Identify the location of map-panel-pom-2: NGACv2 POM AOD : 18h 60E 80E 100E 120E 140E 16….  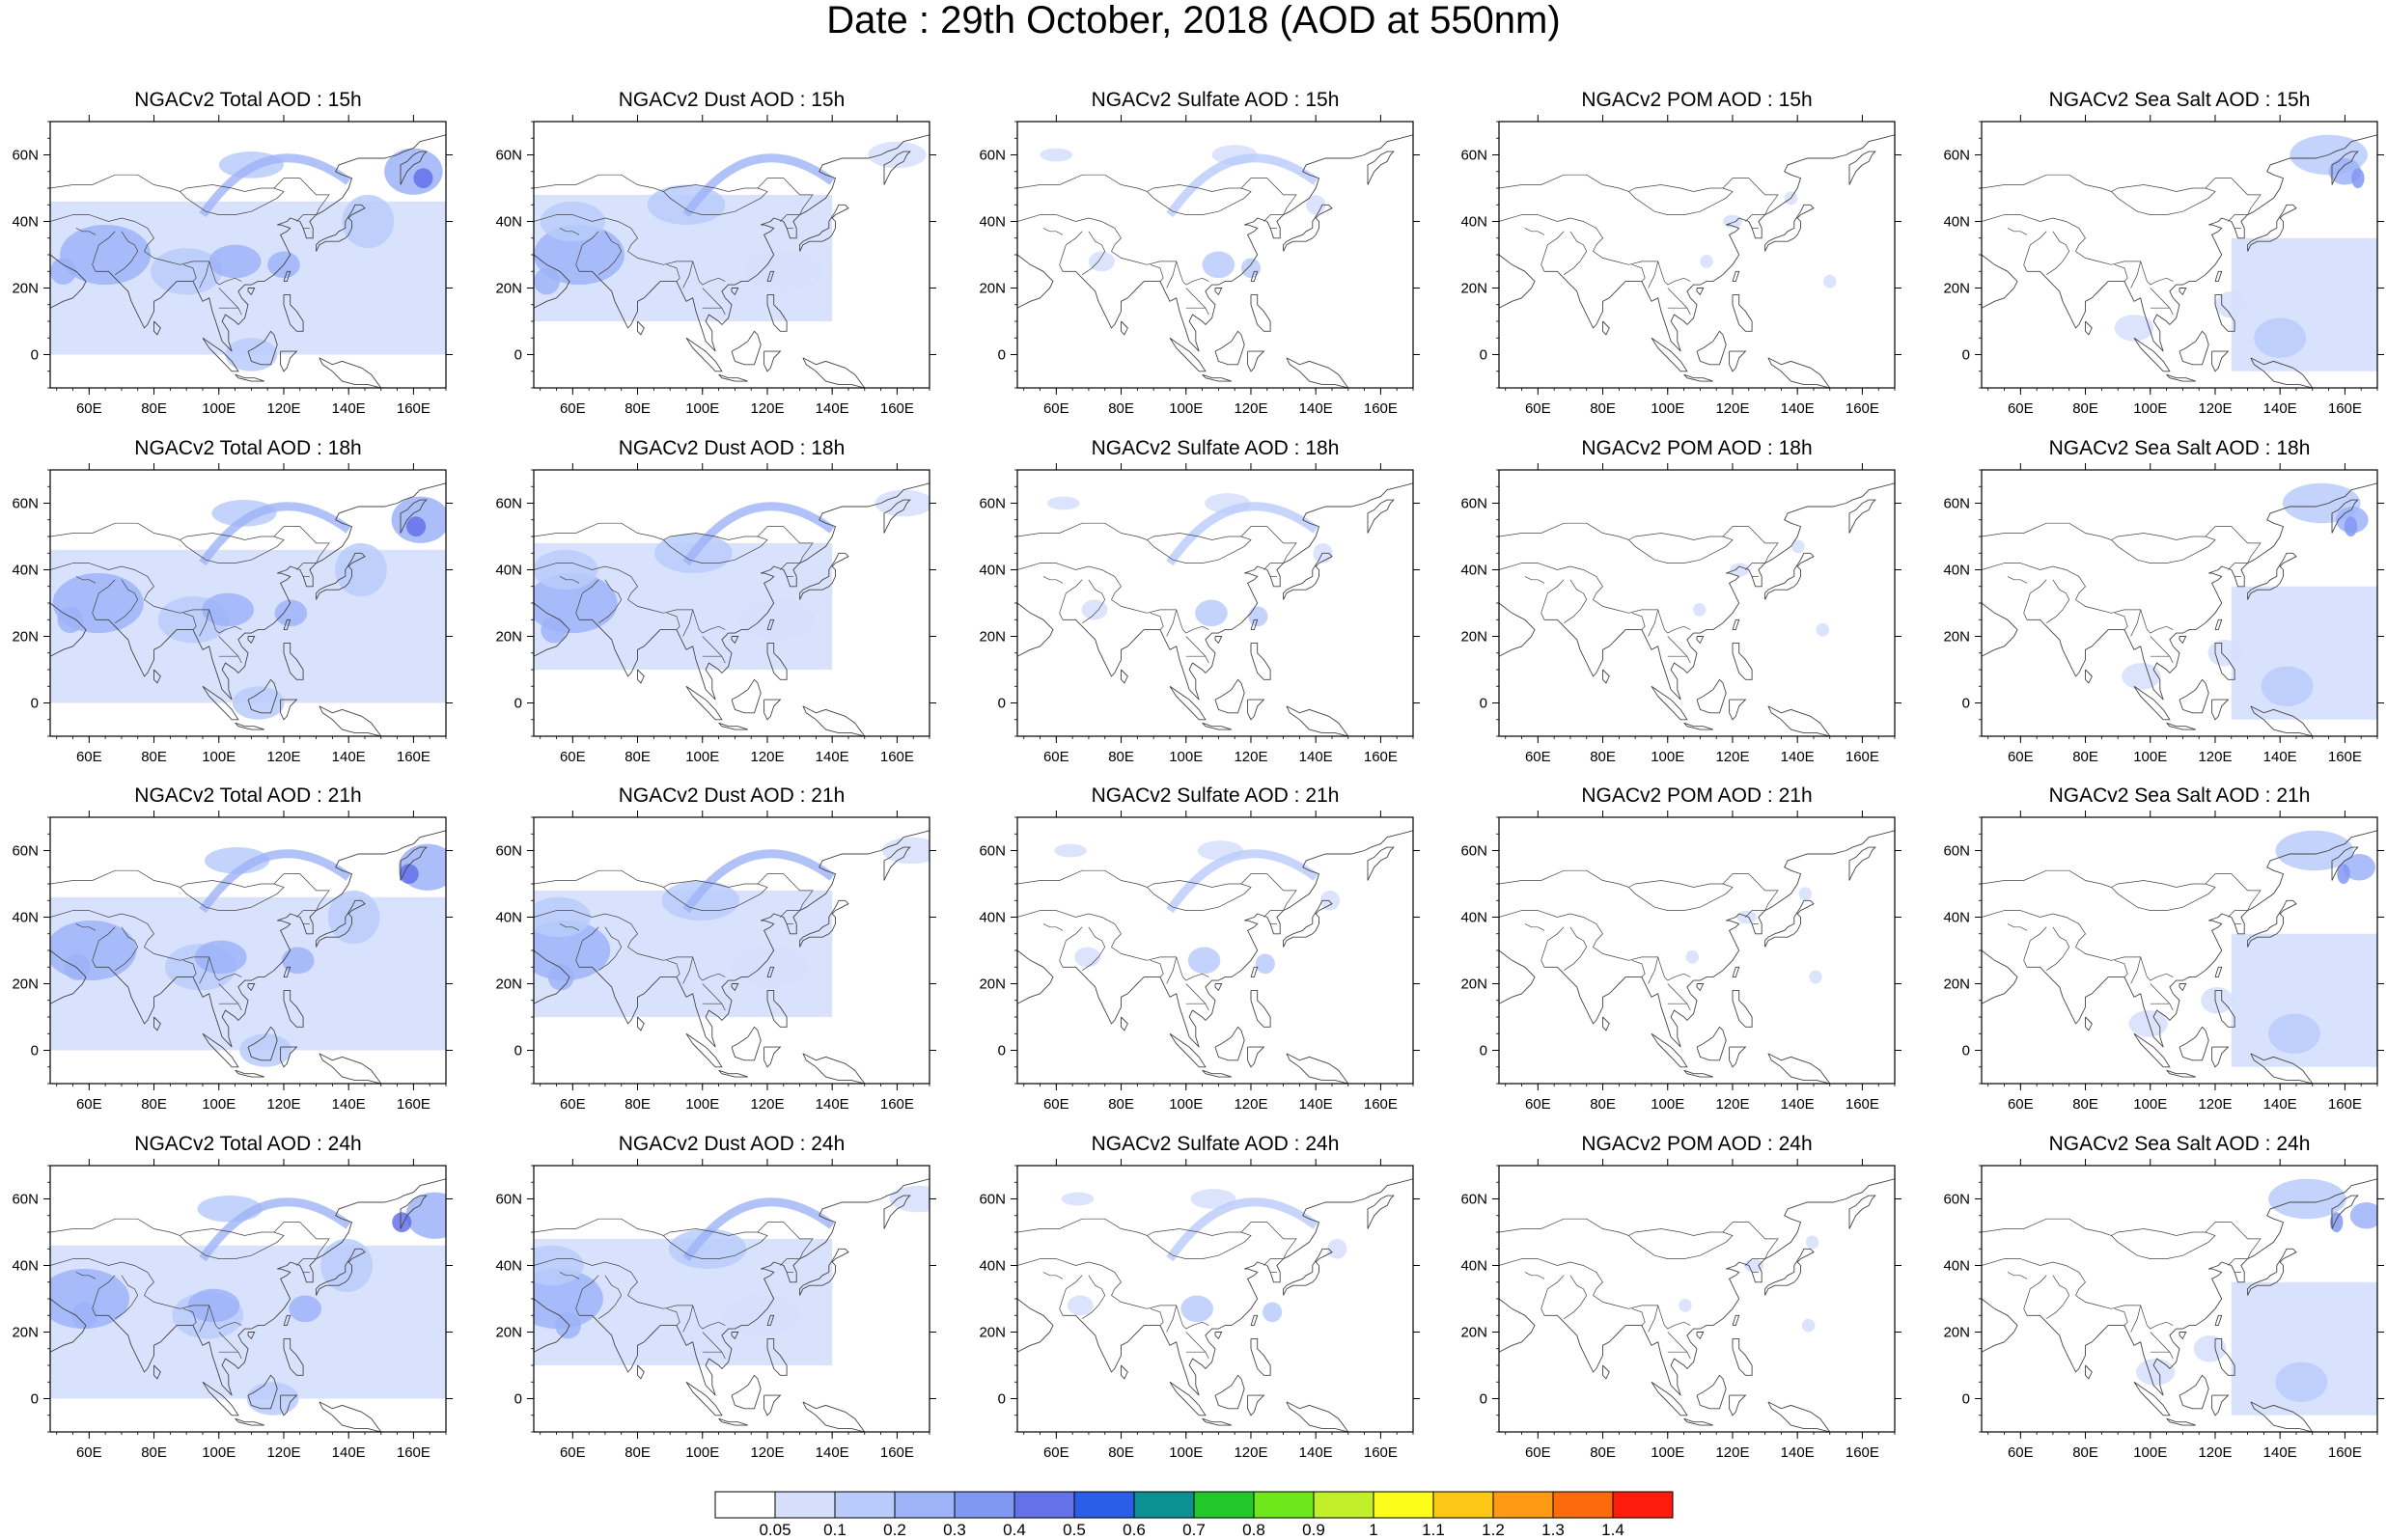
(1680, 603).